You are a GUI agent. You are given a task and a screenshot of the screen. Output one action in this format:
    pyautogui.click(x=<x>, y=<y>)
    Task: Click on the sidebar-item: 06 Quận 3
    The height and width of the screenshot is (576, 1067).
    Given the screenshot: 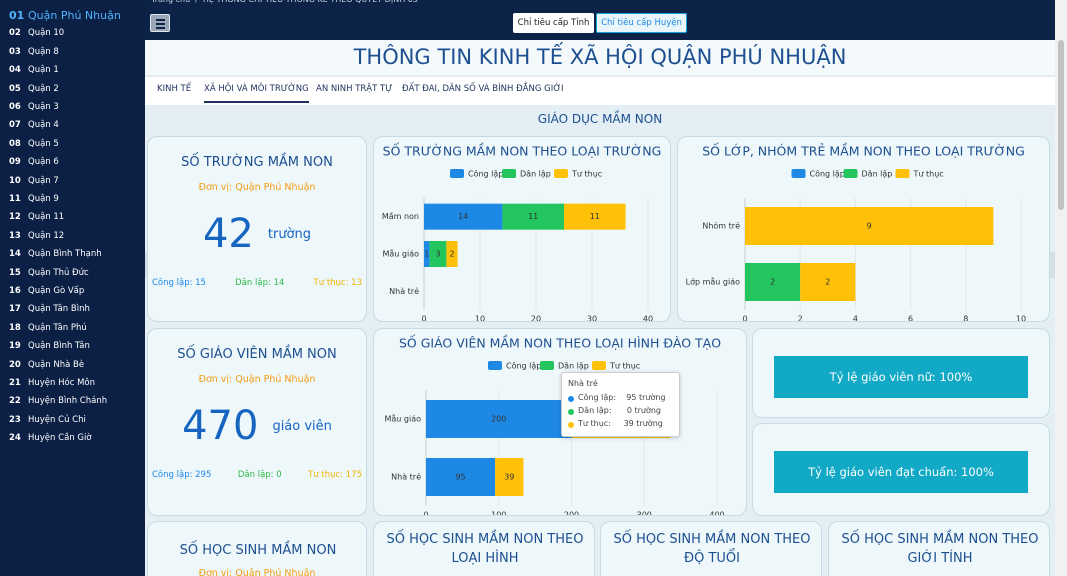 What is the action you would take?
    pyautogui.click(x=72, y=110)
    